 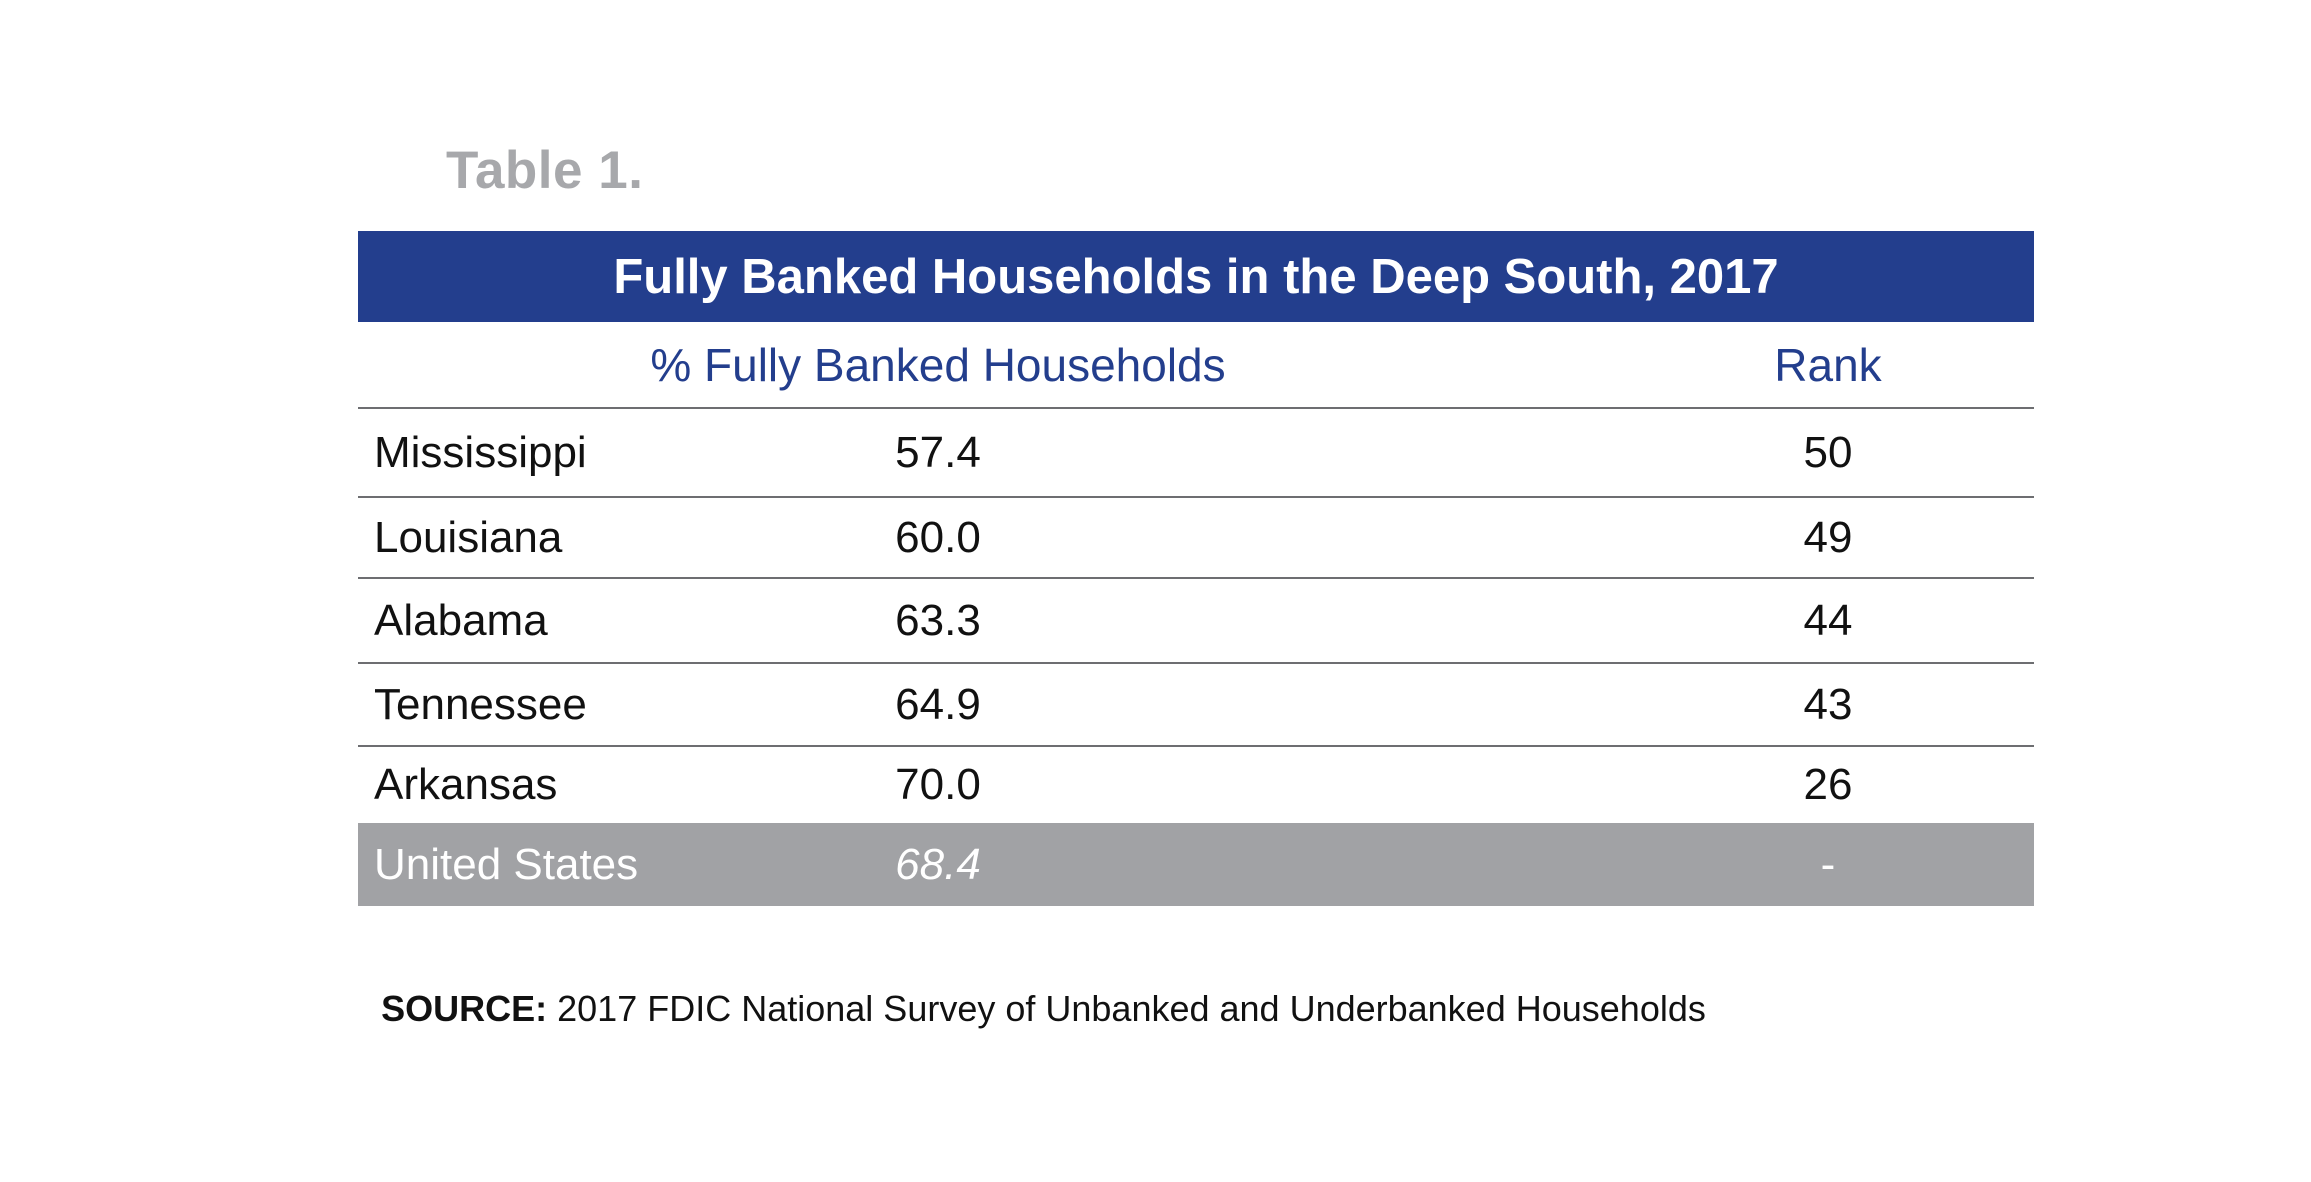 I want to click on cell-state: Arkansas, so click(x=466, y=784).